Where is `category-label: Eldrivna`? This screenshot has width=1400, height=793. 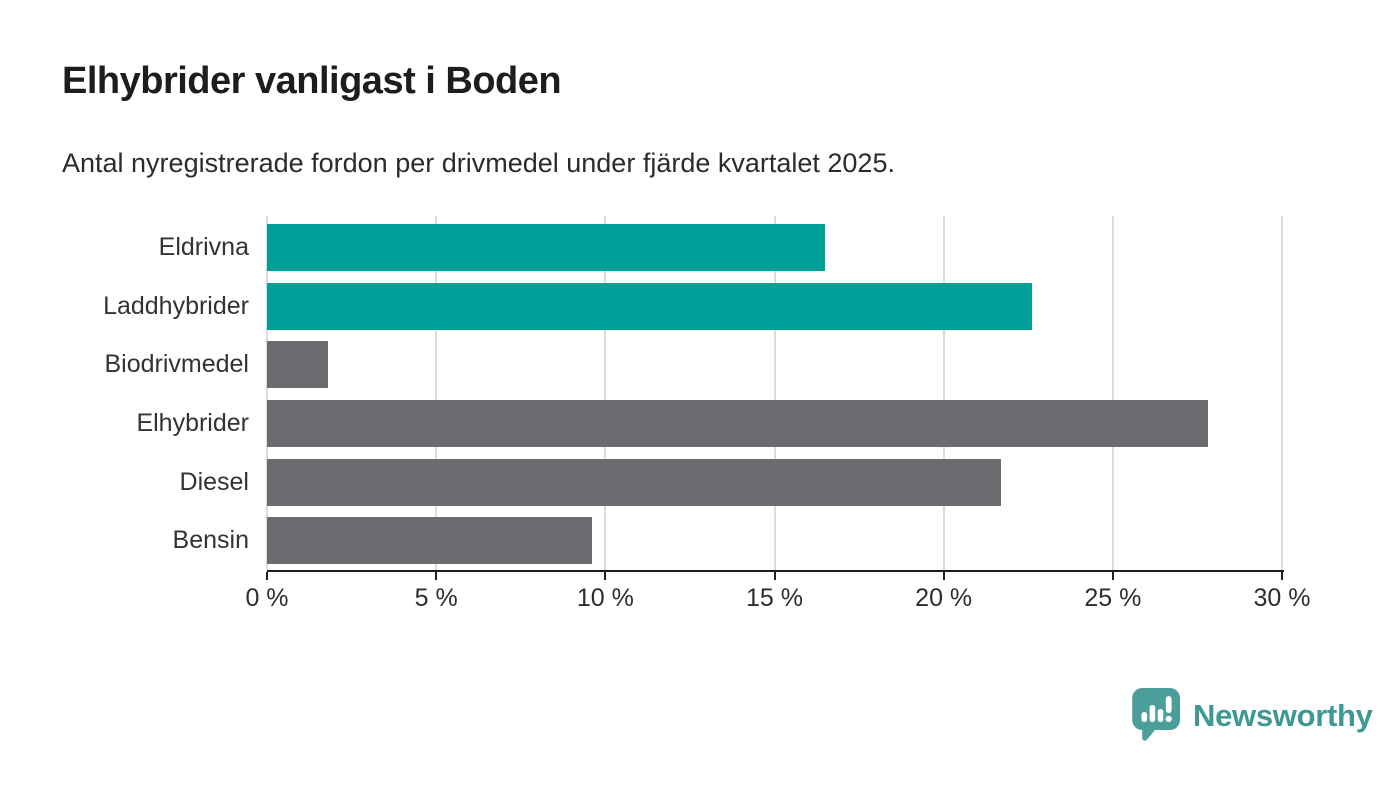 category-label: Eldrivna is located at coordinates (203, 246).